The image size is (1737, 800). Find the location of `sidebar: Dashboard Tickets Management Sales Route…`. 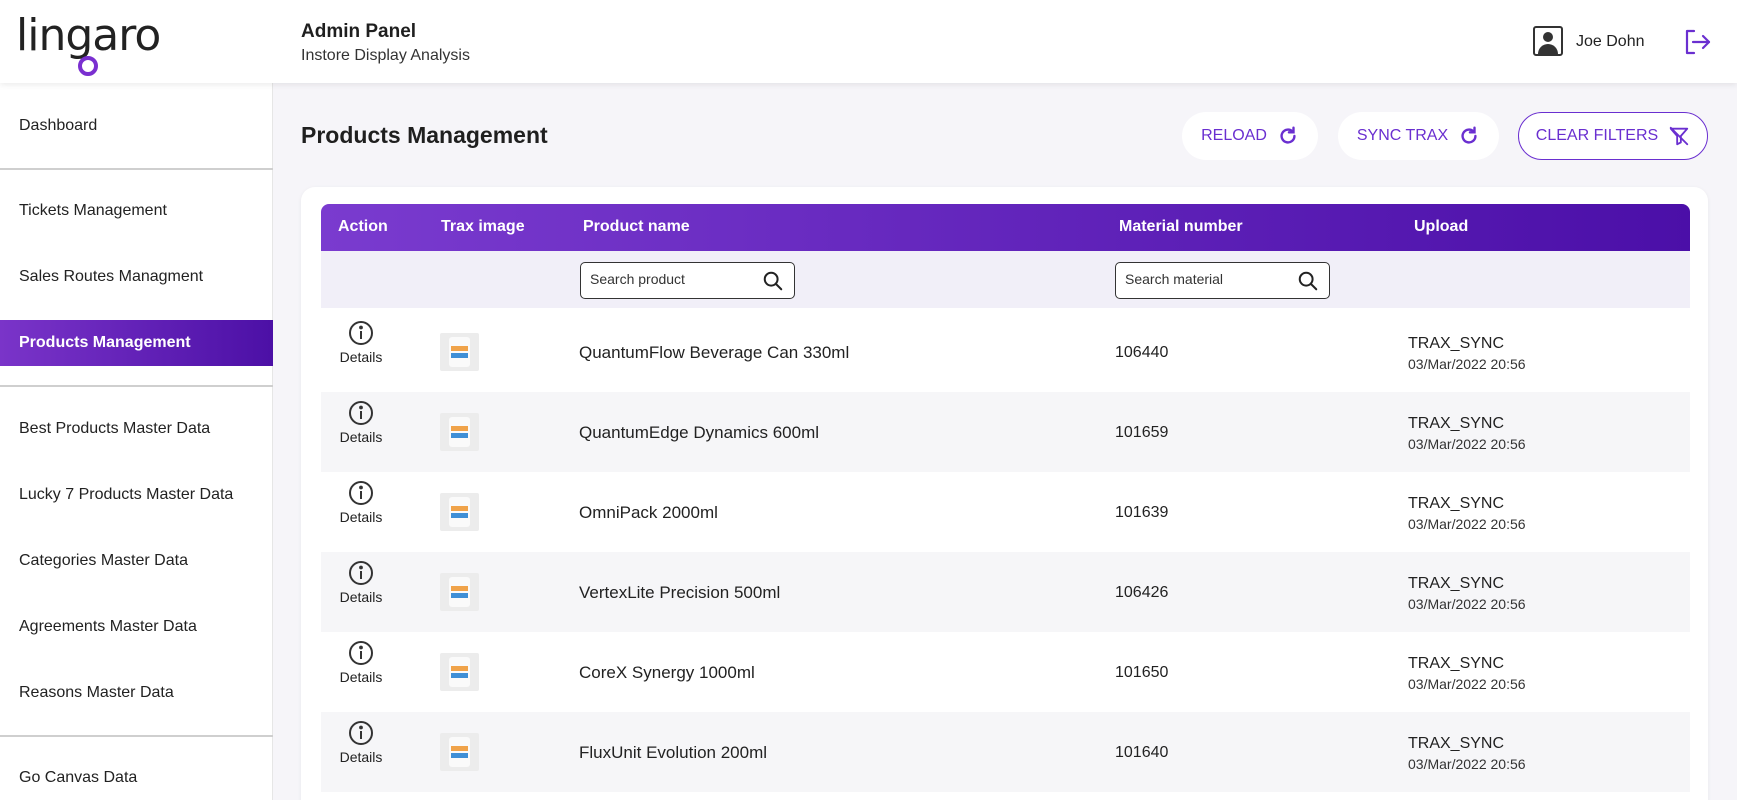

sidebar: Dashboard Tickets Management Sales Route… is located at coordinates (136, 441).